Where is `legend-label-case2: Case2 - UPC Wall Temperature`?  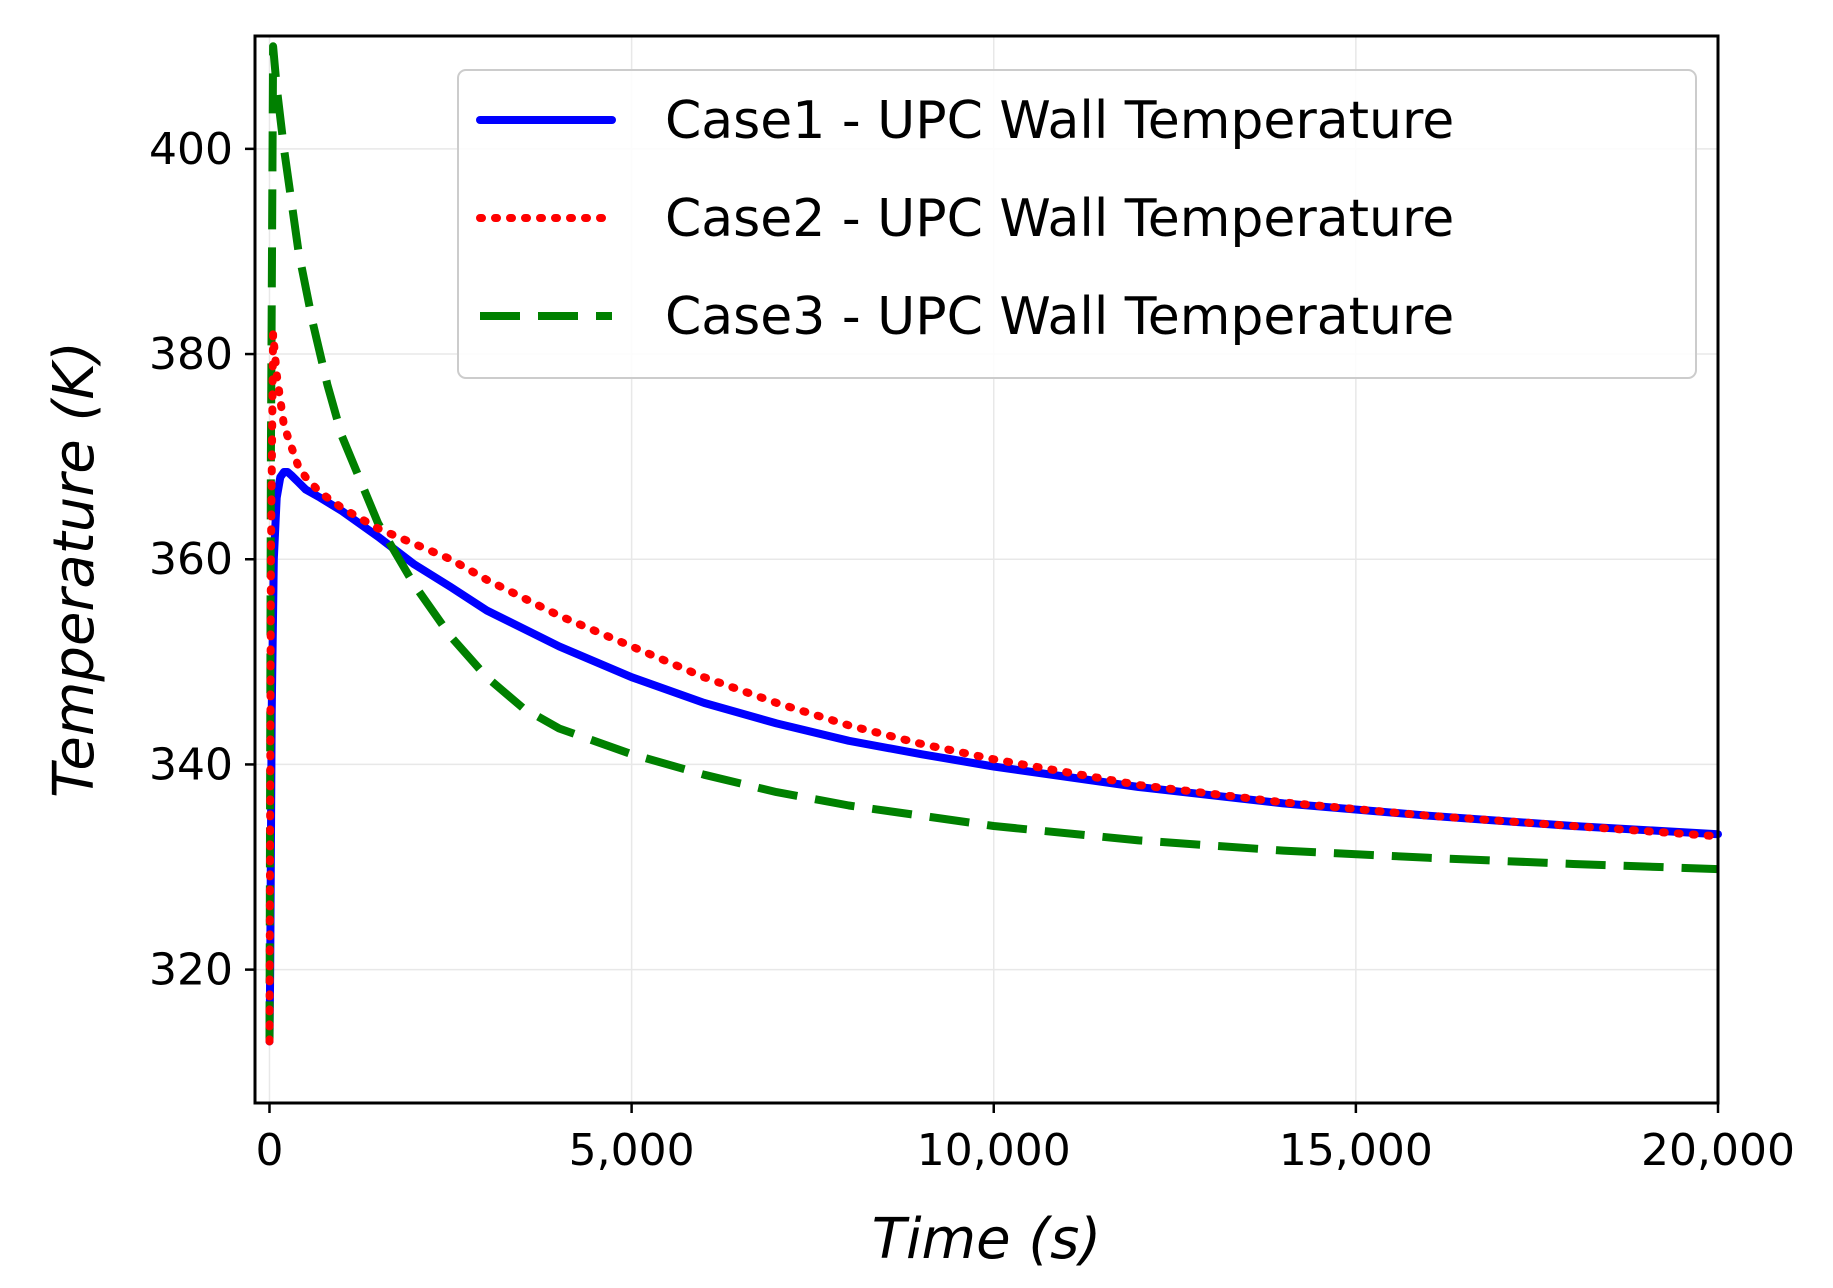
legend-label-case2: Case2 - UPC Wall Temperature is located at coordinates (1059, 219).